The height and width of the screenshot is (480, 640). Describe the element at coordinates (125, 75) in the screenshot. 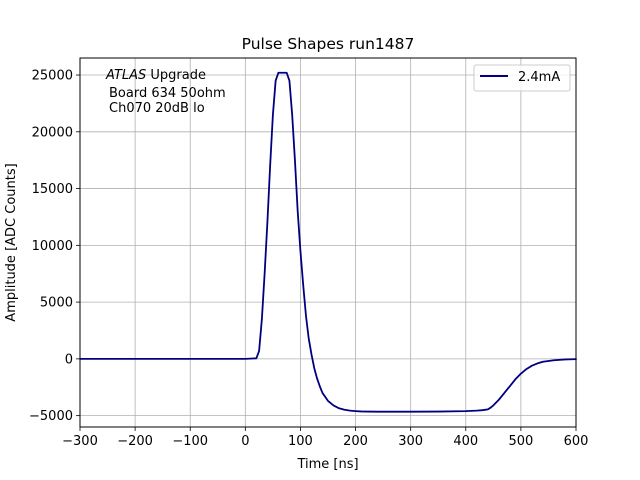

I see `annotation-atlas: ATLAS` at that location.